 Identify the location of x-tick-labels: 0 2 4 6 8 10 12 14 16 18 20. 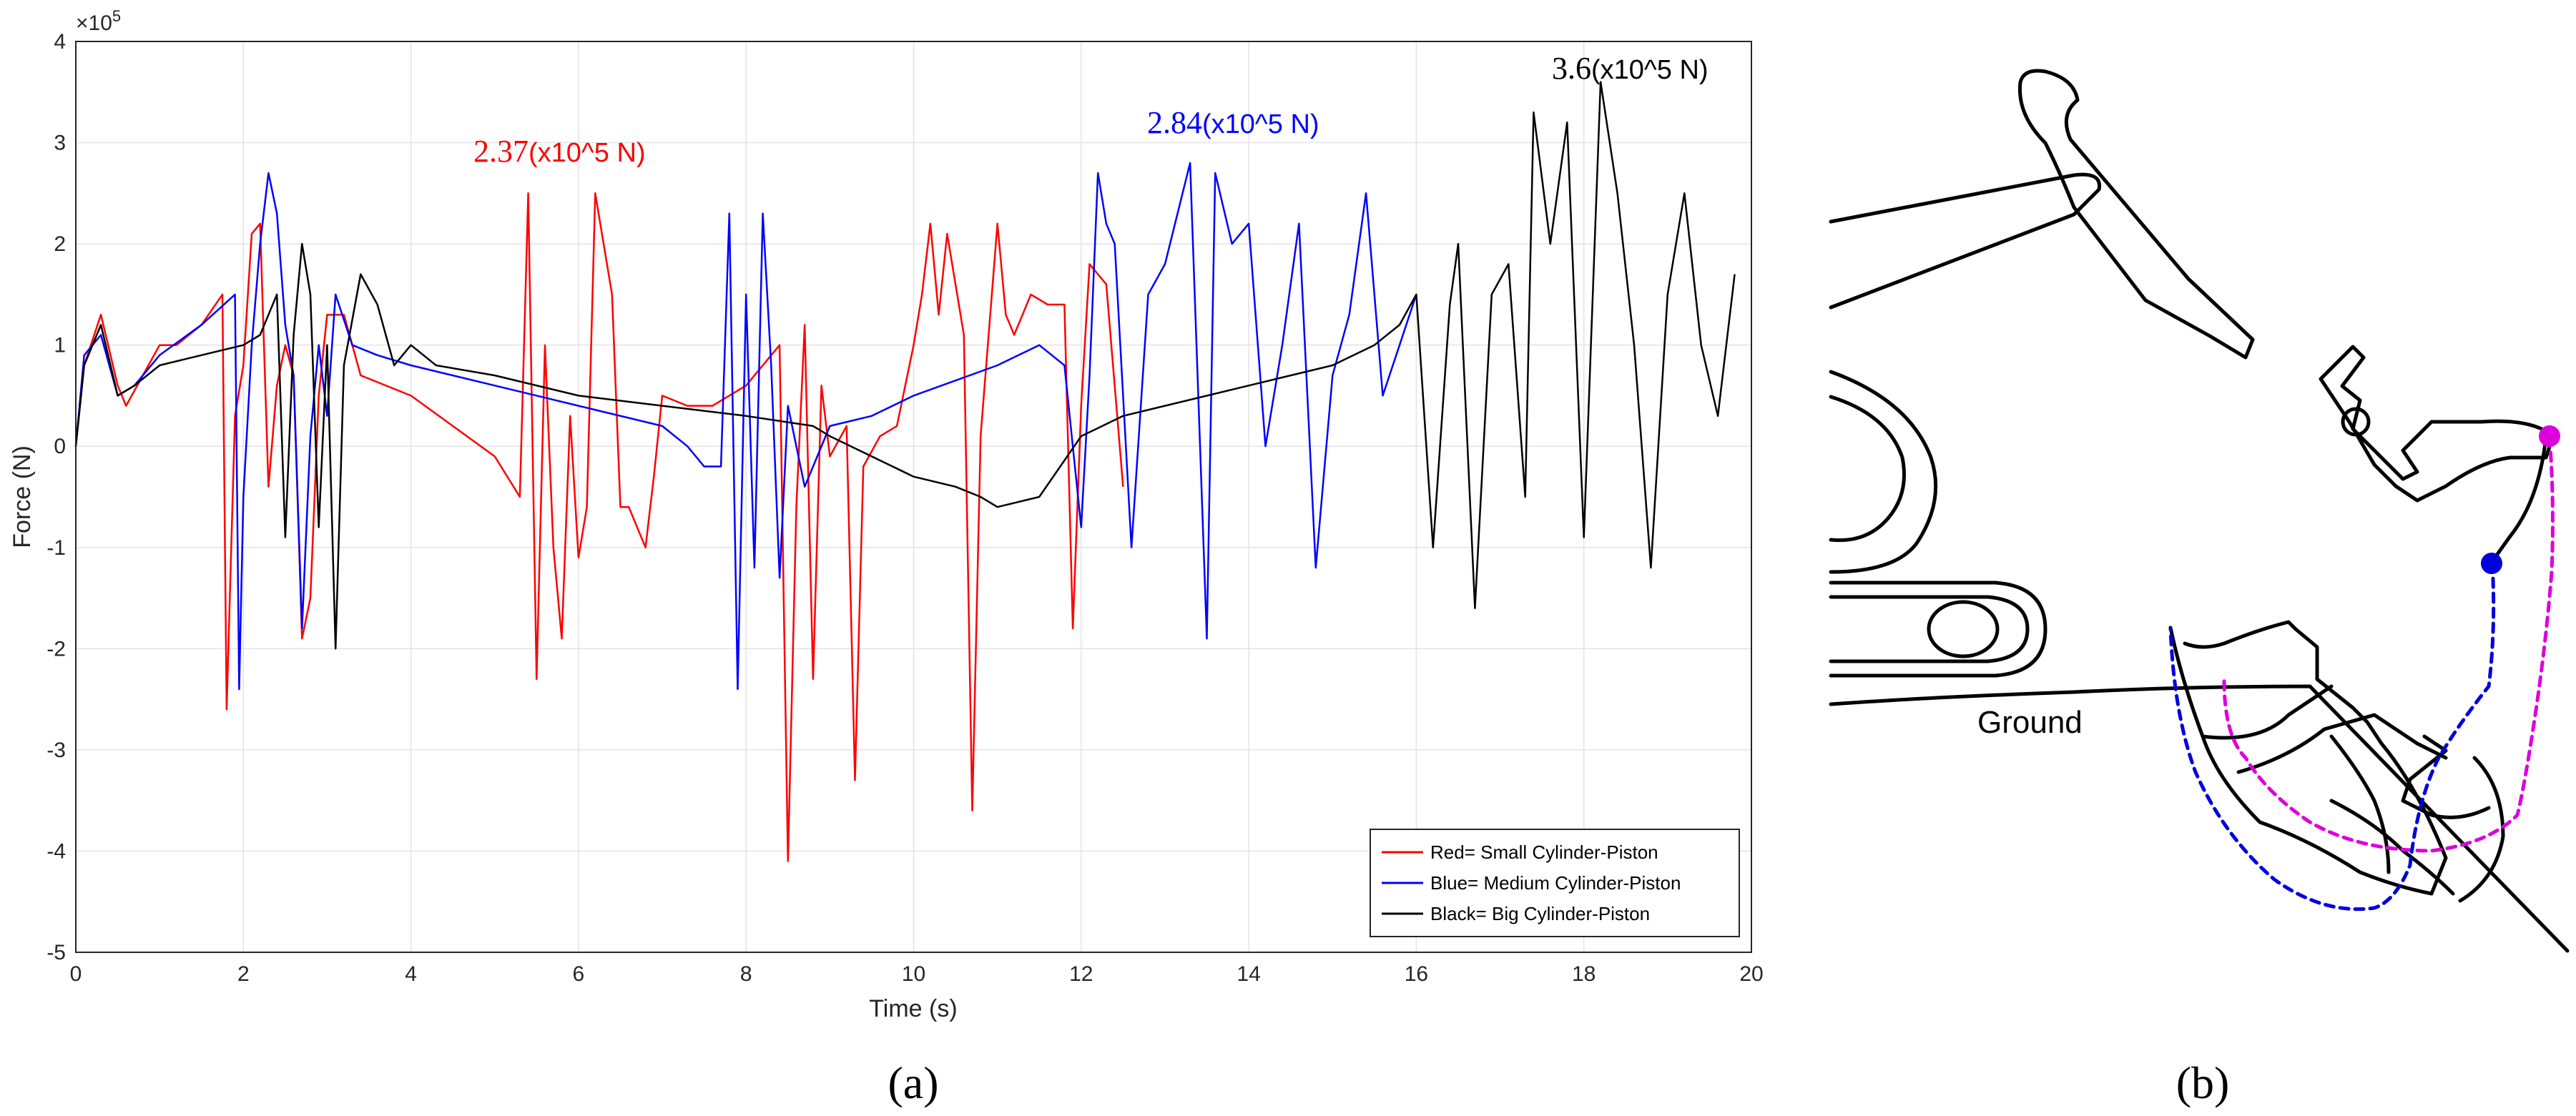
(917, 974).